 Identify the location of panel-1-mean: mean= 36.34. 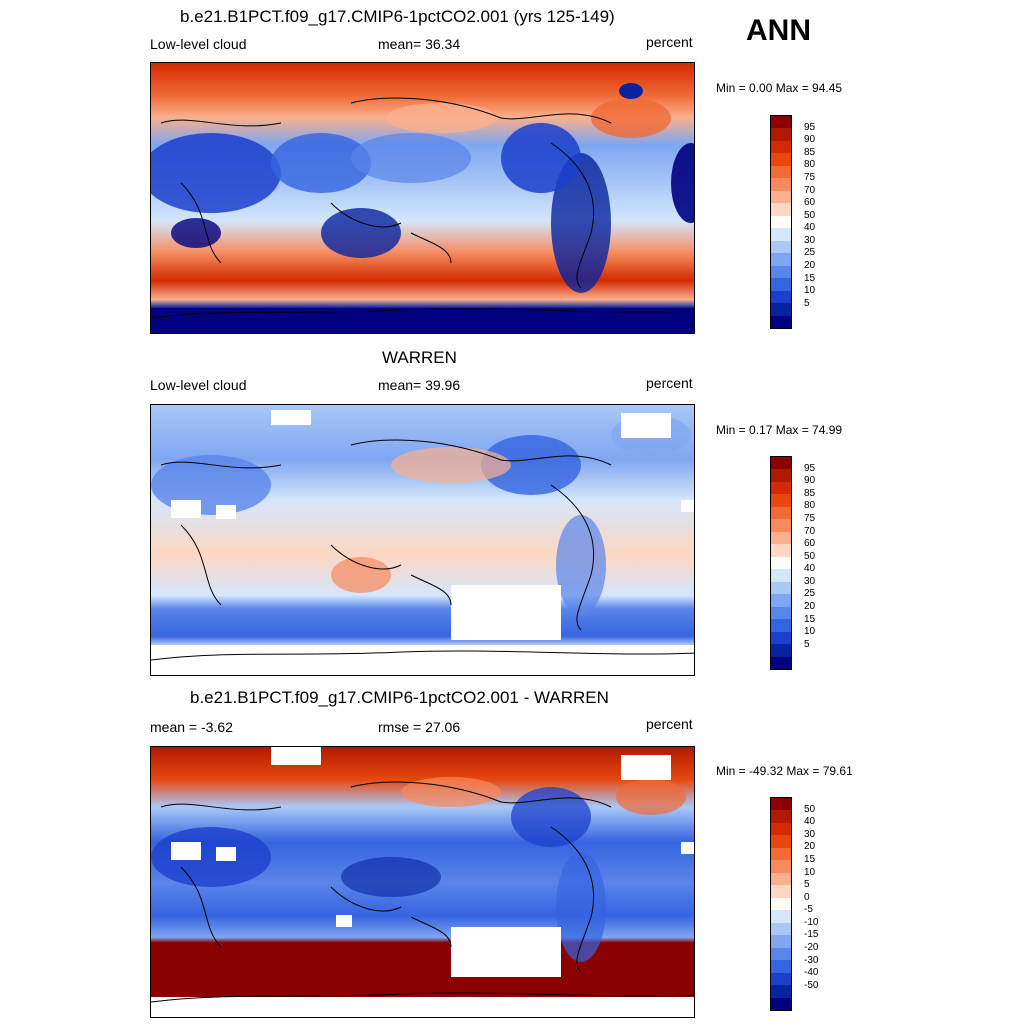
(419, 44).